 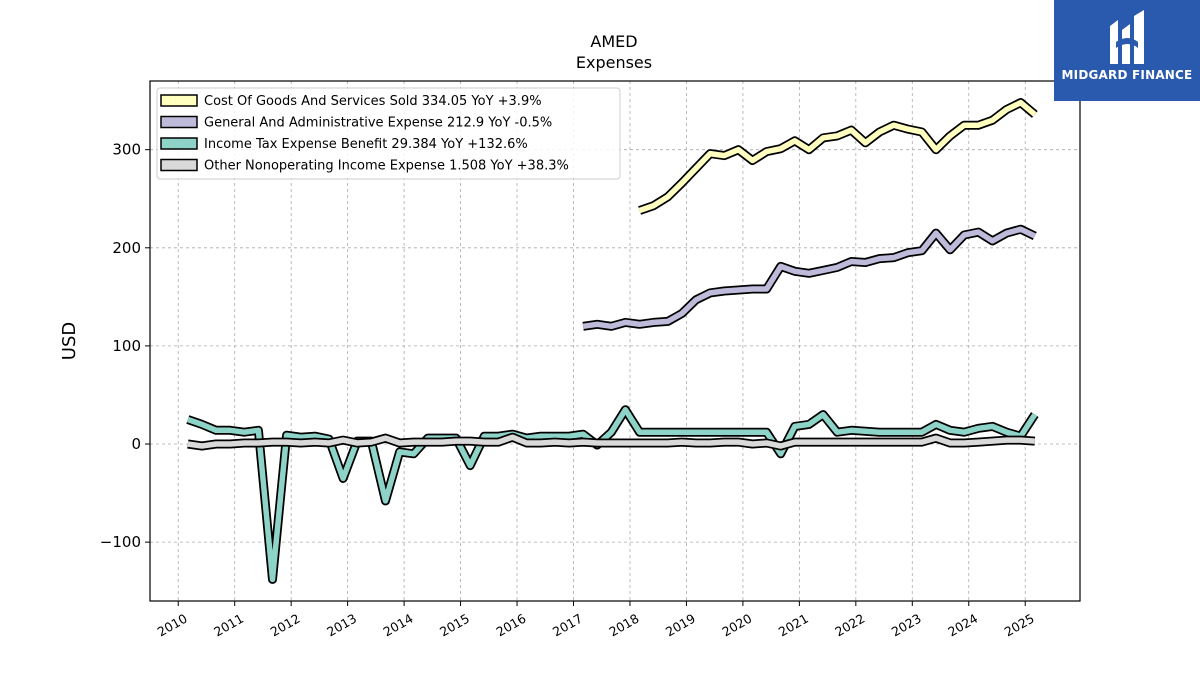 What do you see at coordinates (736, 625) in the screenshot?
I see `x-tick-label: 2020` at bounding box center [736, 625].